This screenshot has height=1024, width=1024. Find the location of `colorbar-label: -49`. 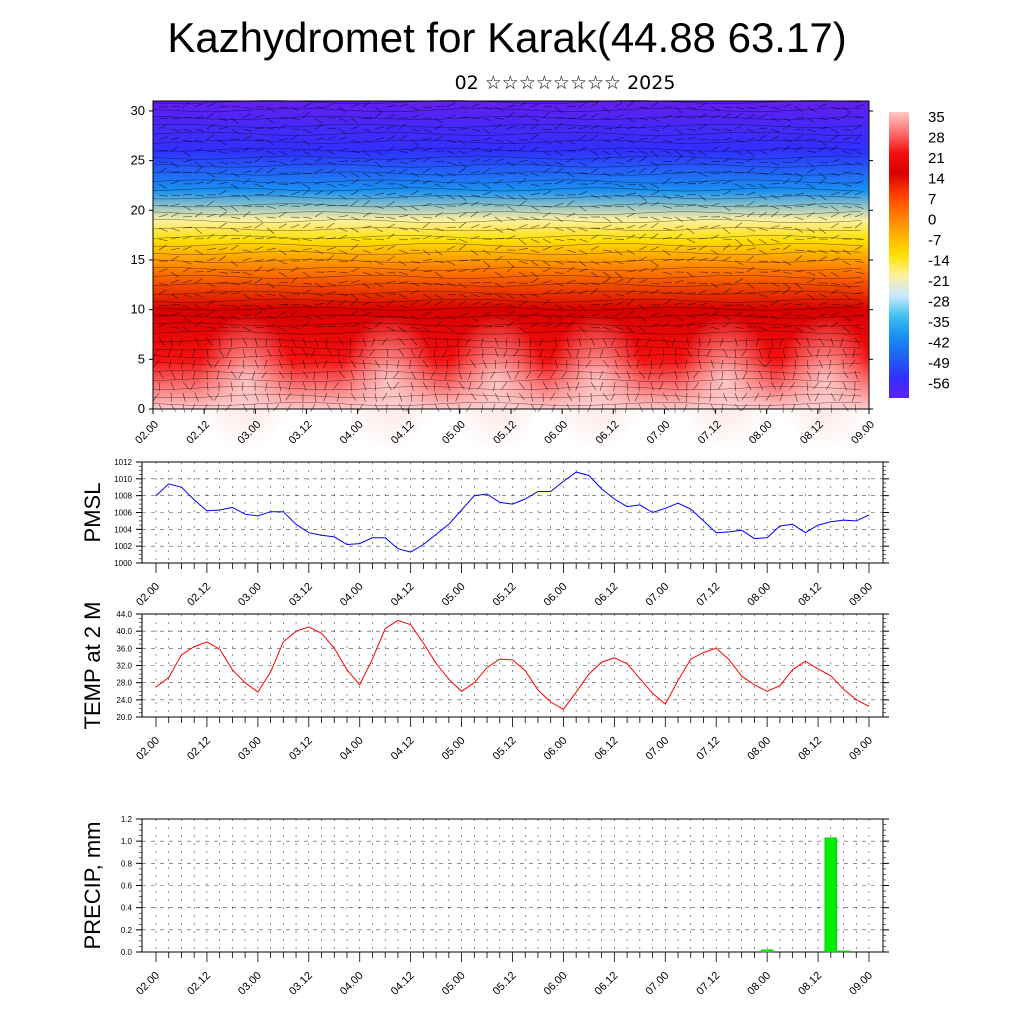

colorbar-label: -49 is located at coordinates (939, 363).